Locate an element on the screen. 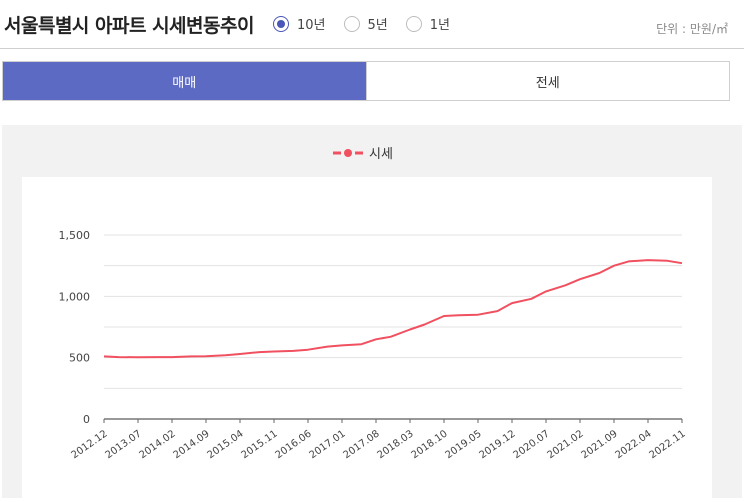 The image size is (744, 502). radio-checked-icon is located at coordinates (281, 23).